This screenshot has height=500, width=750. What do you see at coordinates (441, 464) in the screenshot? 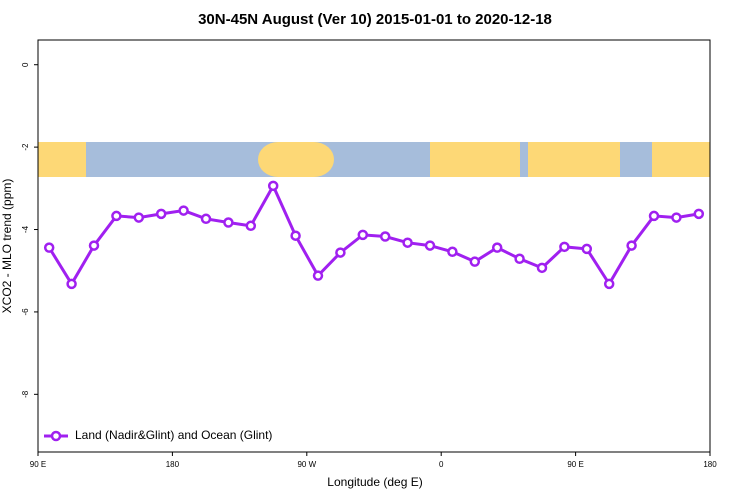
I see `x-tick-label: 0` at bounding box center [441, 464].